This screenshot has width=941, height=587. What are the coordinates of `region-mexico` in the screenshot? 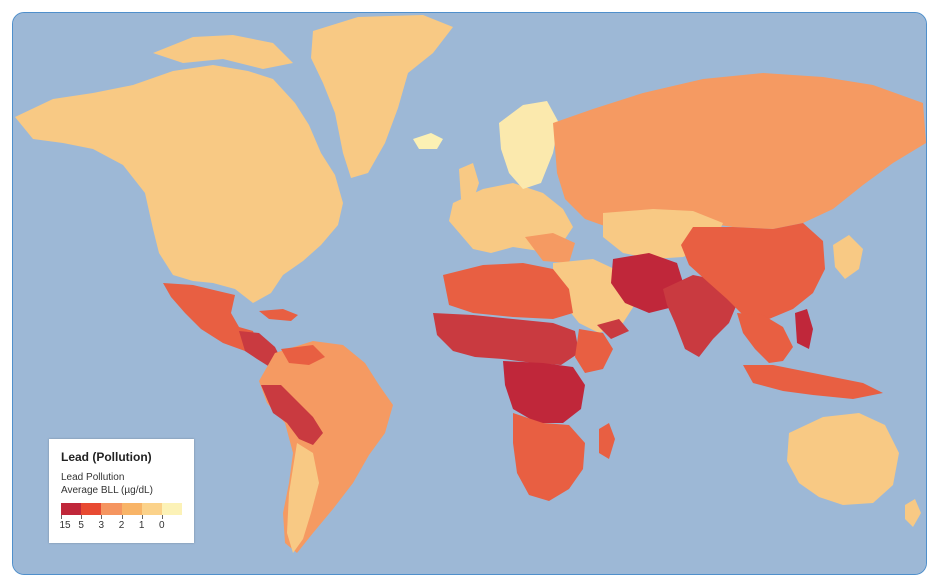 It's located at (210, 317).